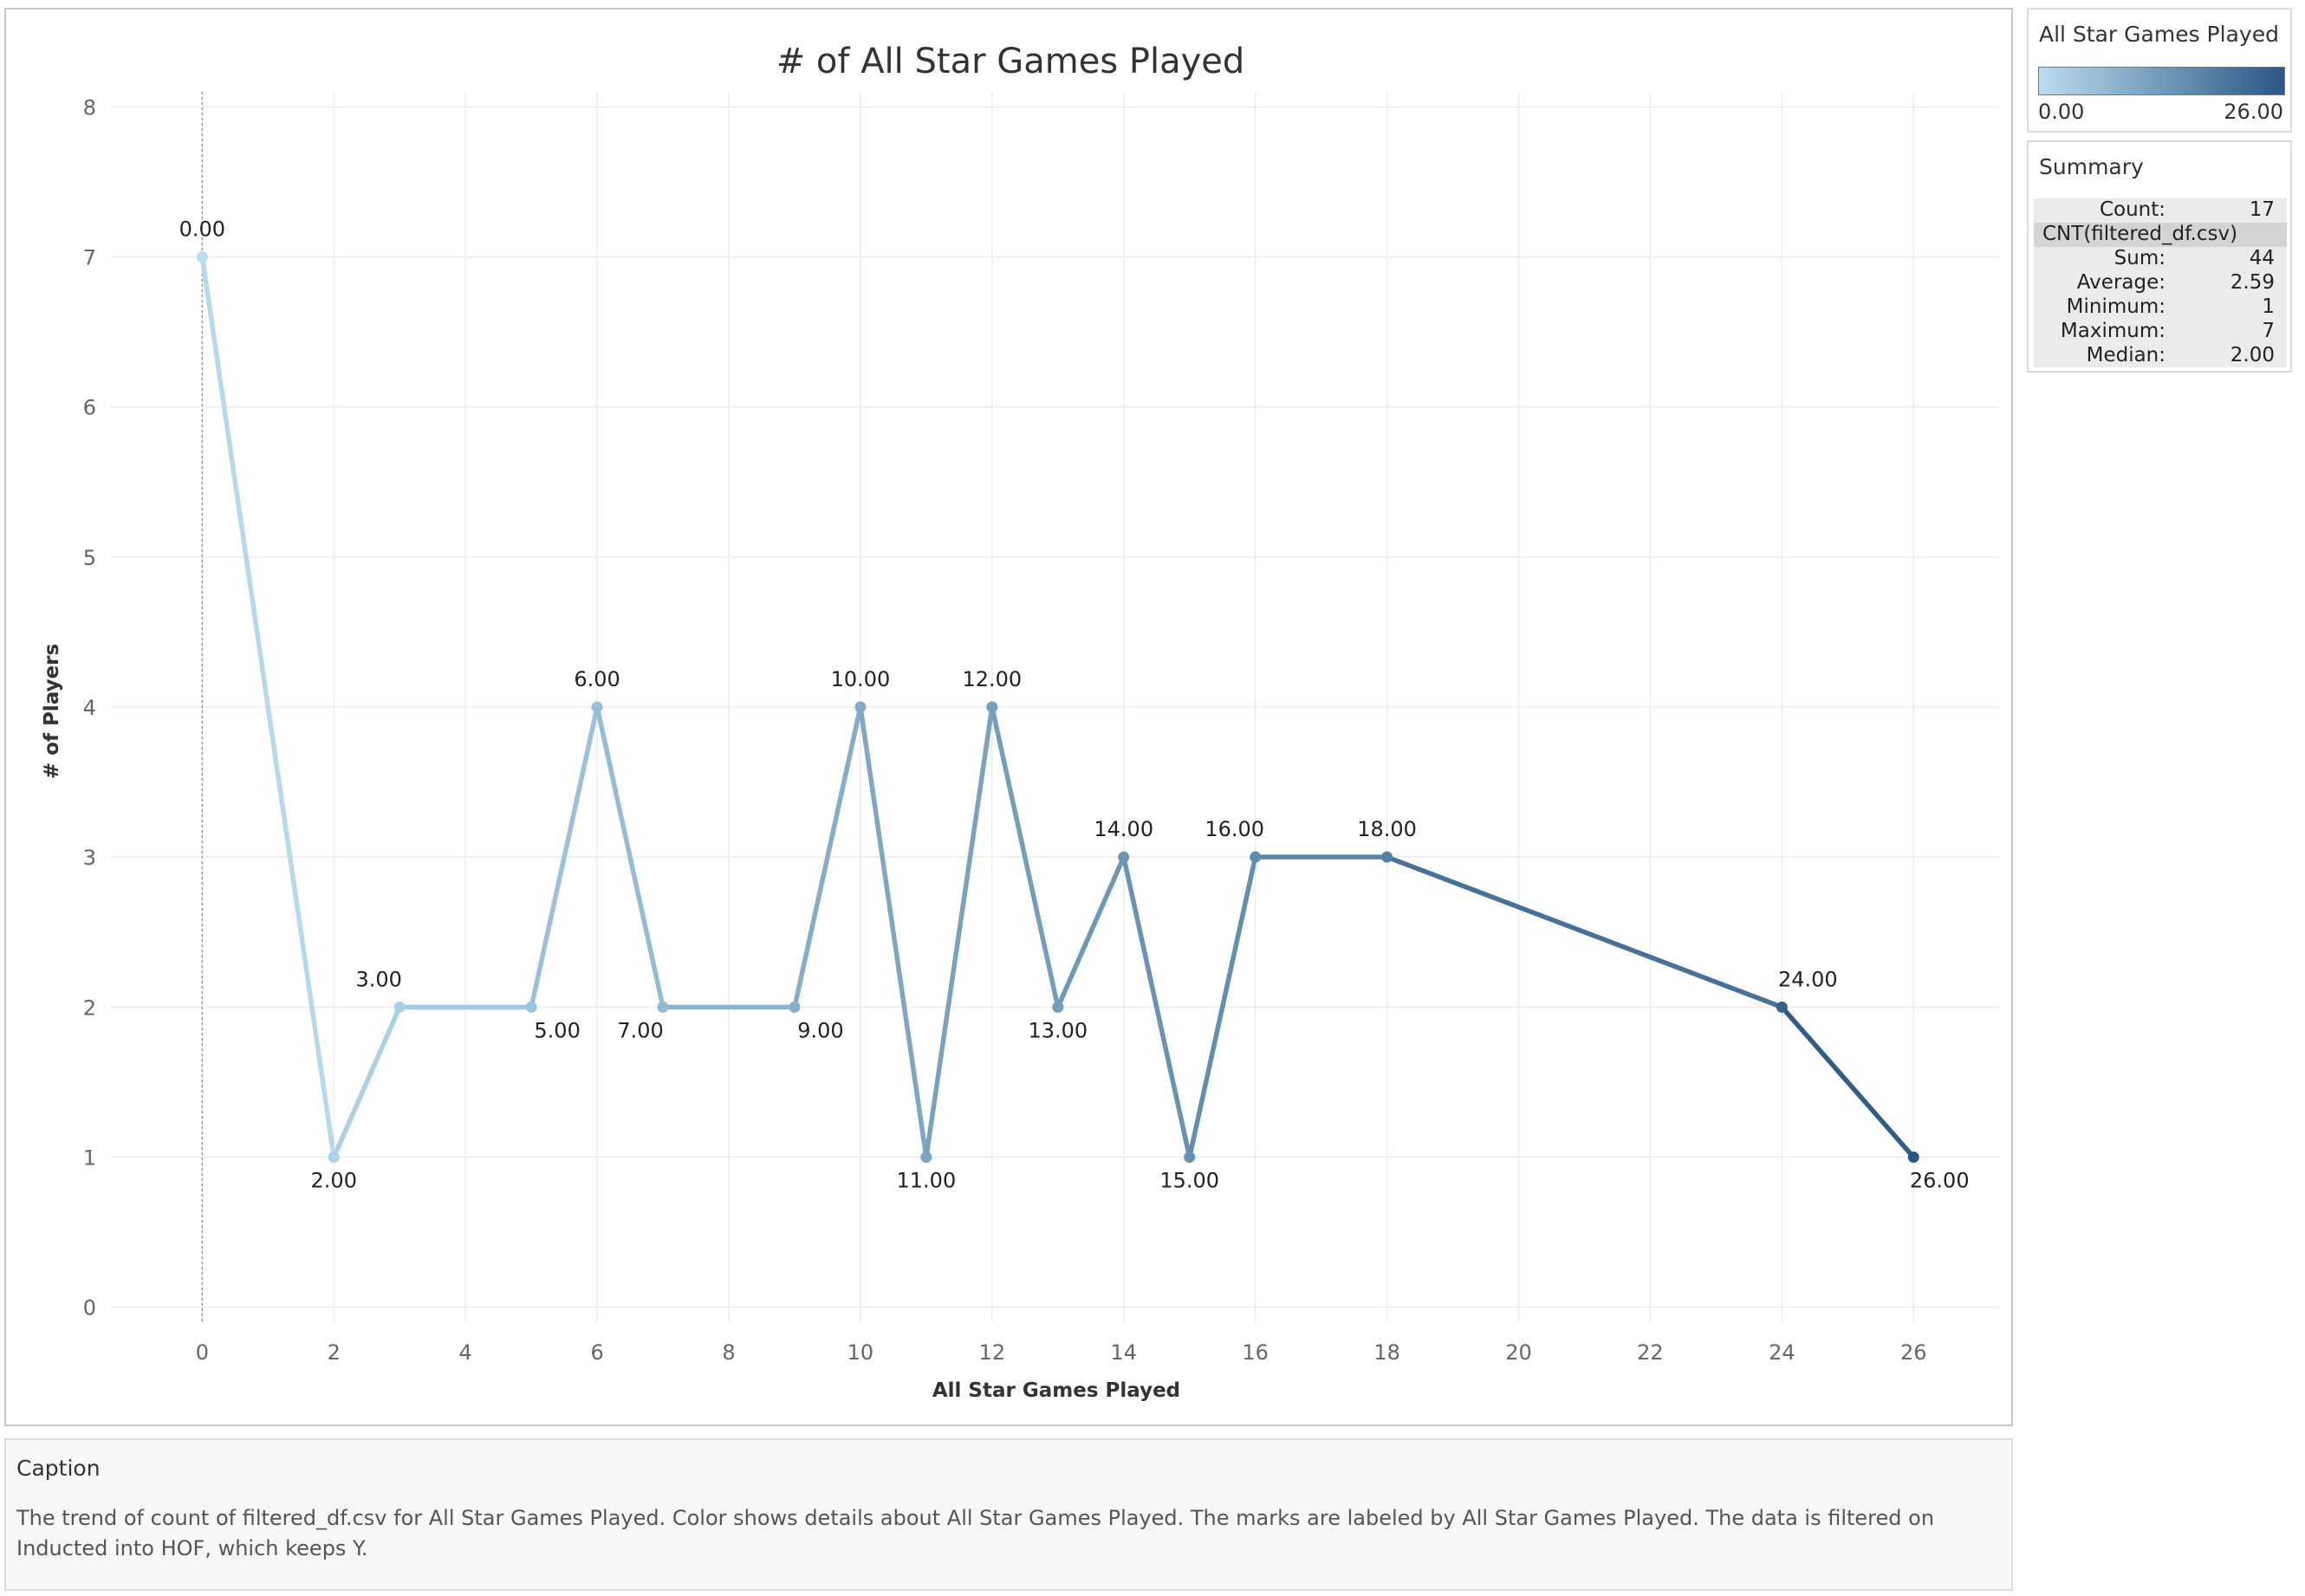 This screenshot has height=1596, width=2305. Describe the element at coordinates (2160, 356) in the screenshot. I see `summary-row-median: Median: 2.00` at that location.